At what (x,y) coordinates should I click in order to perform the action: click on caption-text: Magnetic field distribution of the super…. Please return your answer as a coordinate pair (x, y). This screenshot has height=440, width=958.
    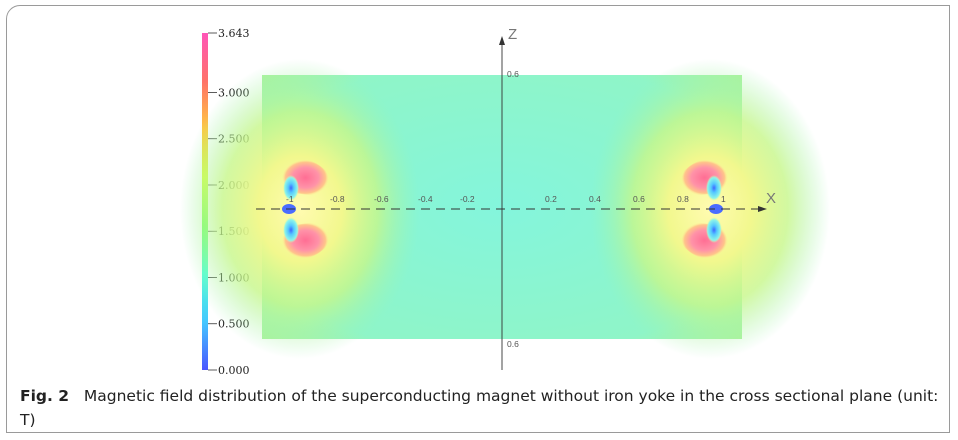
    Looking at the image, I should click on (479, 408).